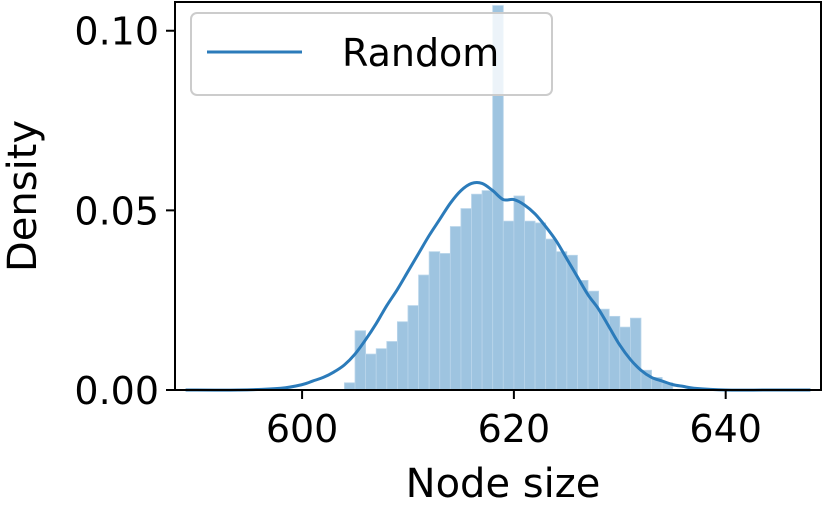  I want to click on legend-box, so click(371, 54).